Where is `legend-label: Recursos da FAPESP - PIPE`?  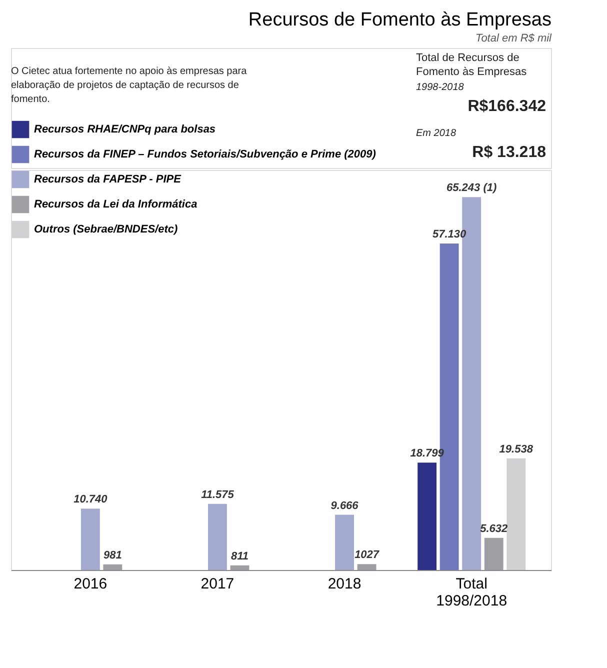
legend-label: Recursos da FAPESP - PIPE is located at coordinates (108, 180).